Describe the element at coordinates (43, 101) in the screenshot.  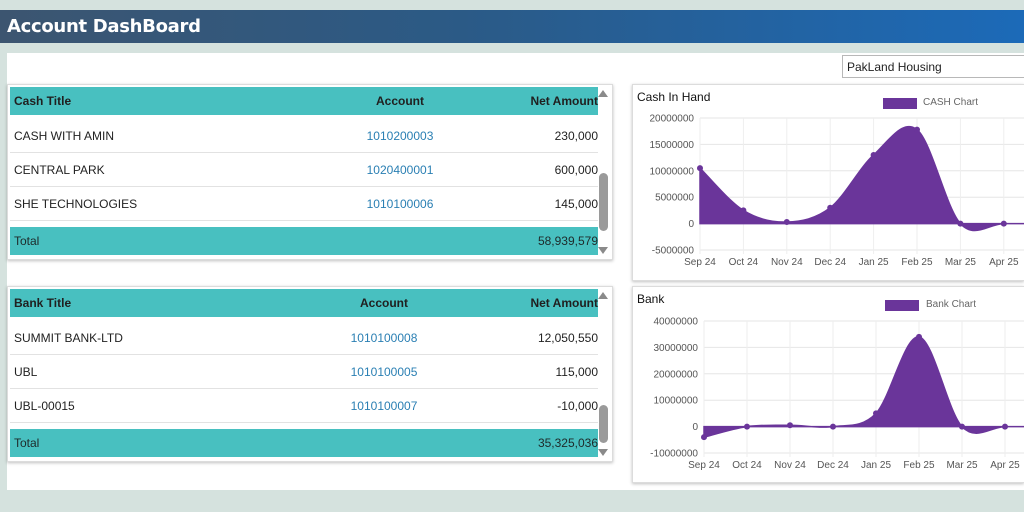
I see `col-cash-title: Cash Title` at that location.